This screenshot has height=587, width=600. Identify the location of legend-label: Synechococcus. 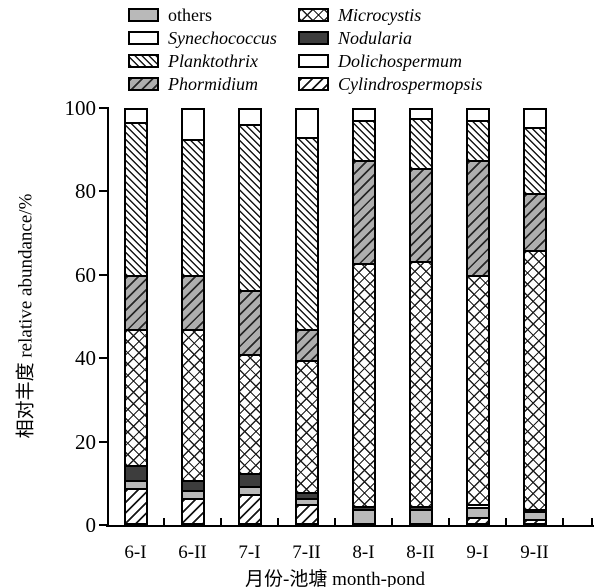
(222, 37).